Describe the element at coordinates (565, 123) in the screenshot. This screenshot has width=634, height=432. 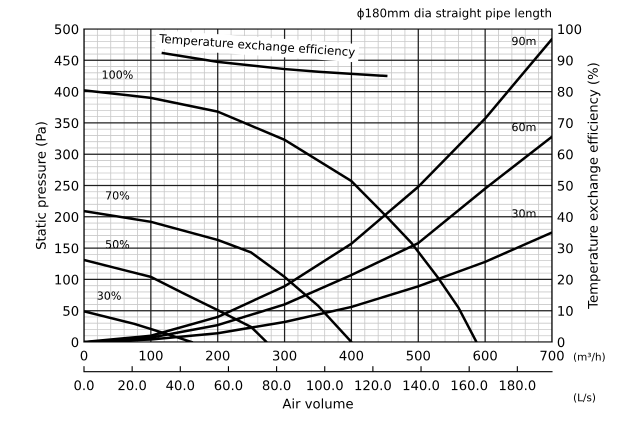
I see `y2-tick-label: 70` at that location.